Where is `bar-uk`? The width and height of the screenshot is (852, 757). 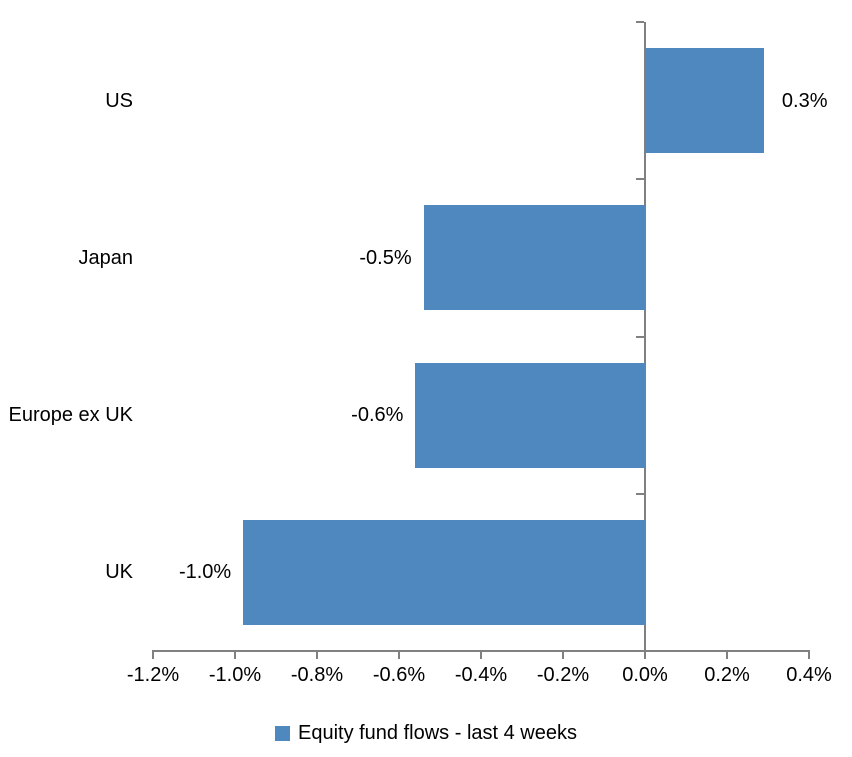 bar-uk is located at coordinates (444, 572).